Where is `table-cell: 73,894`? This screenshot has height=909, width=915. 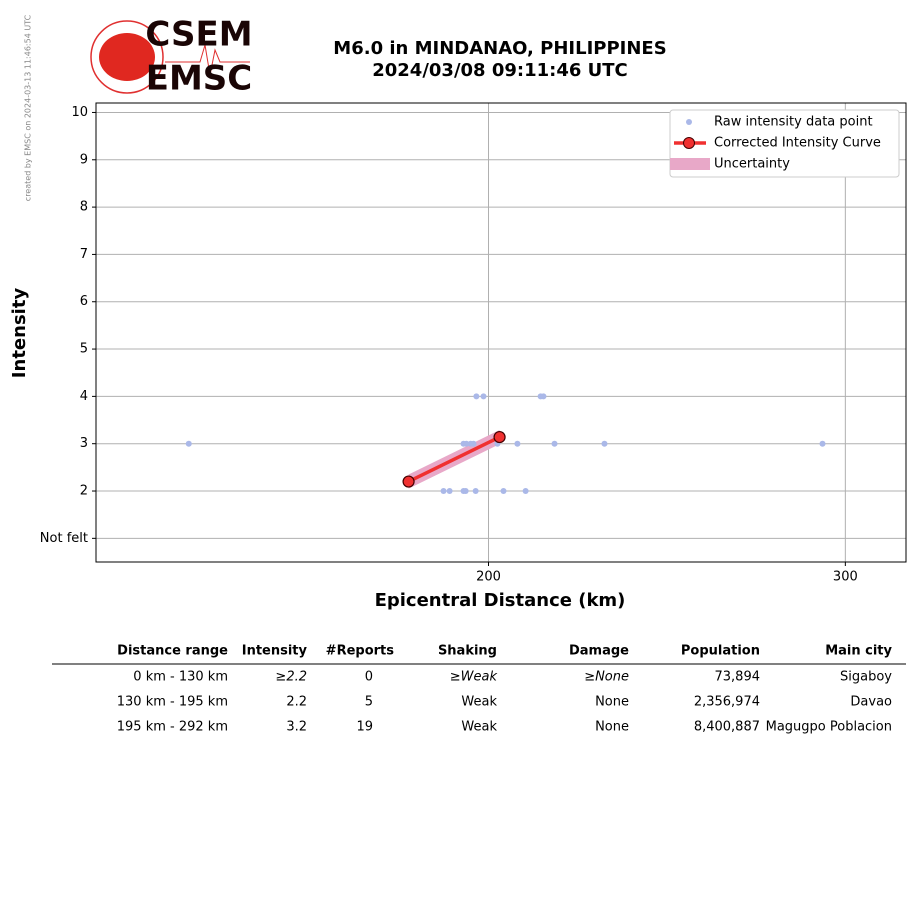 table-cell: 73,894 is located at coordinates (738, 677).